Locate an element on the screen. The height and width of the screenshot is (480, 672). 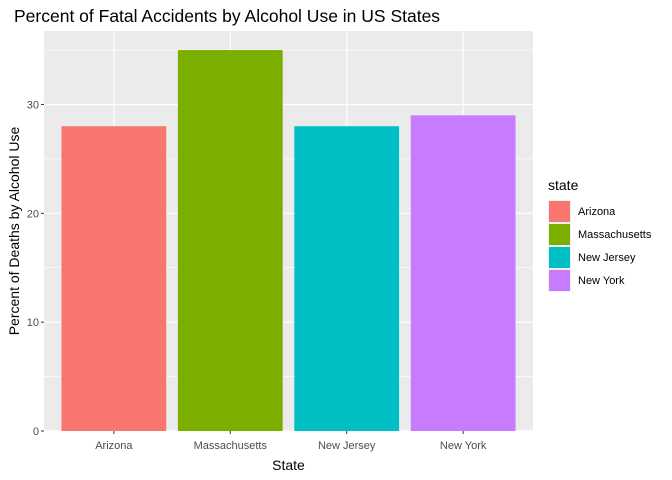
y-tick-label: 30 is located at coordinates (33, 105).